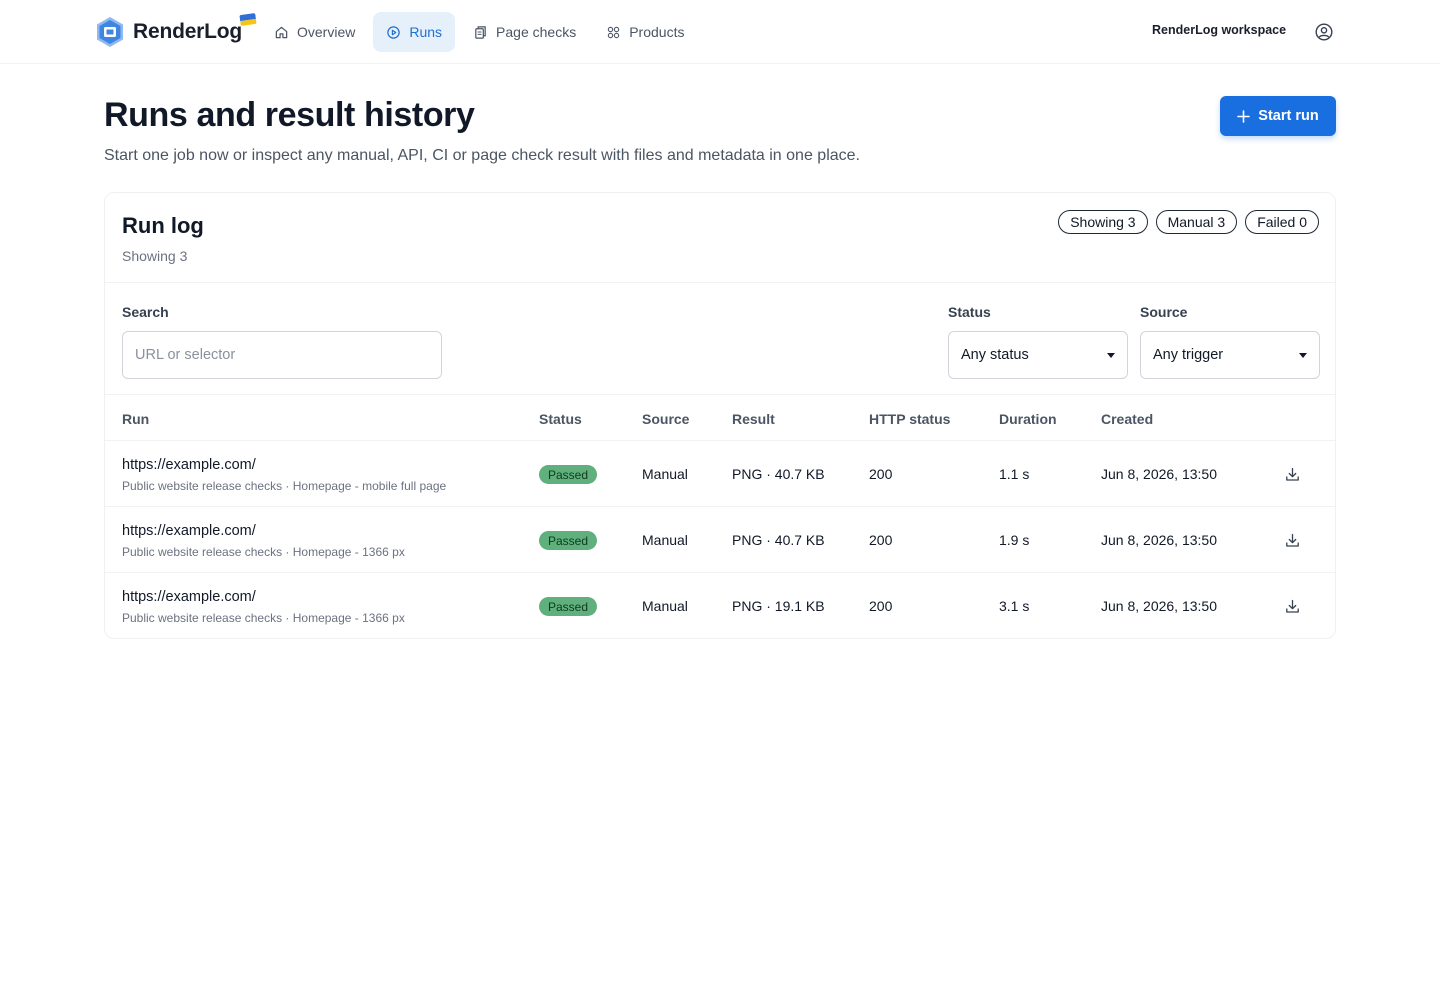  What do you see at coordinates (163, 225) in the screenshot?
I see `card-title: Run log` at bounding box center [163, 225].